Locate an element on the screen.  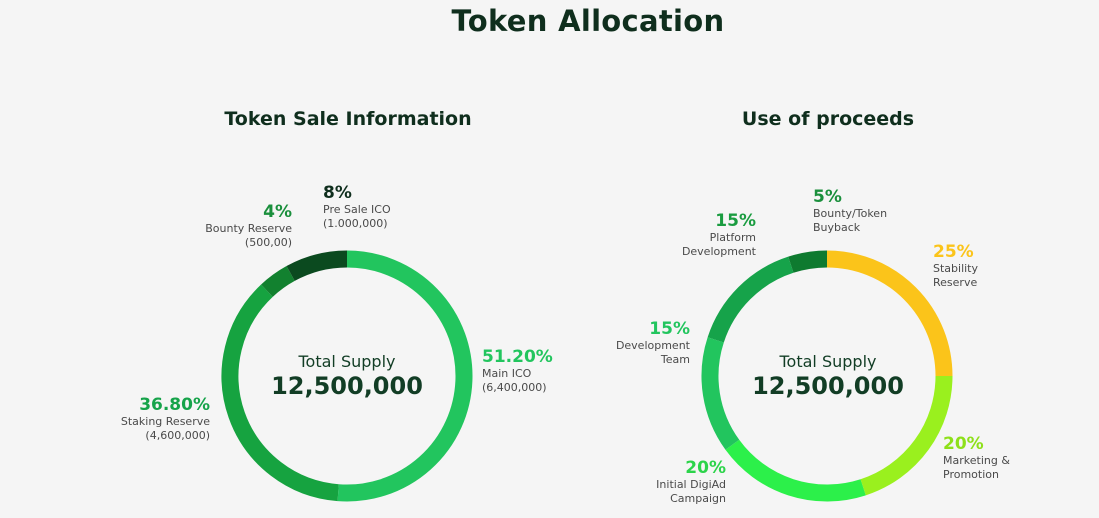
center-label-right: Total Supply 12,500,000 is located at coordinates (828, 376).